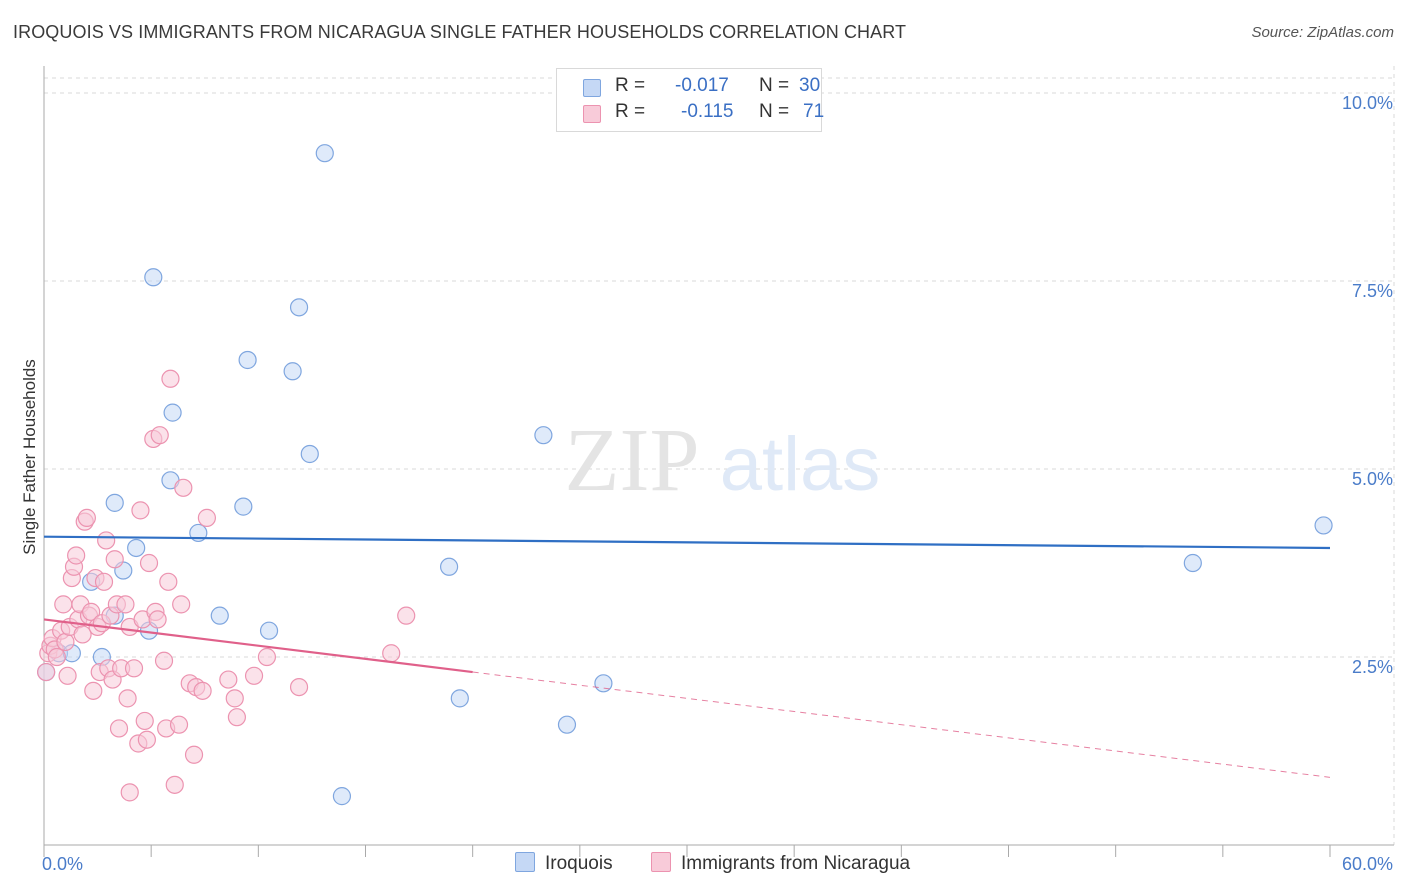  What do you see at coordinates (592, 114) in the screenshot?
I see `legend-swatch-nicaragua` at bounding box center [592, 114].